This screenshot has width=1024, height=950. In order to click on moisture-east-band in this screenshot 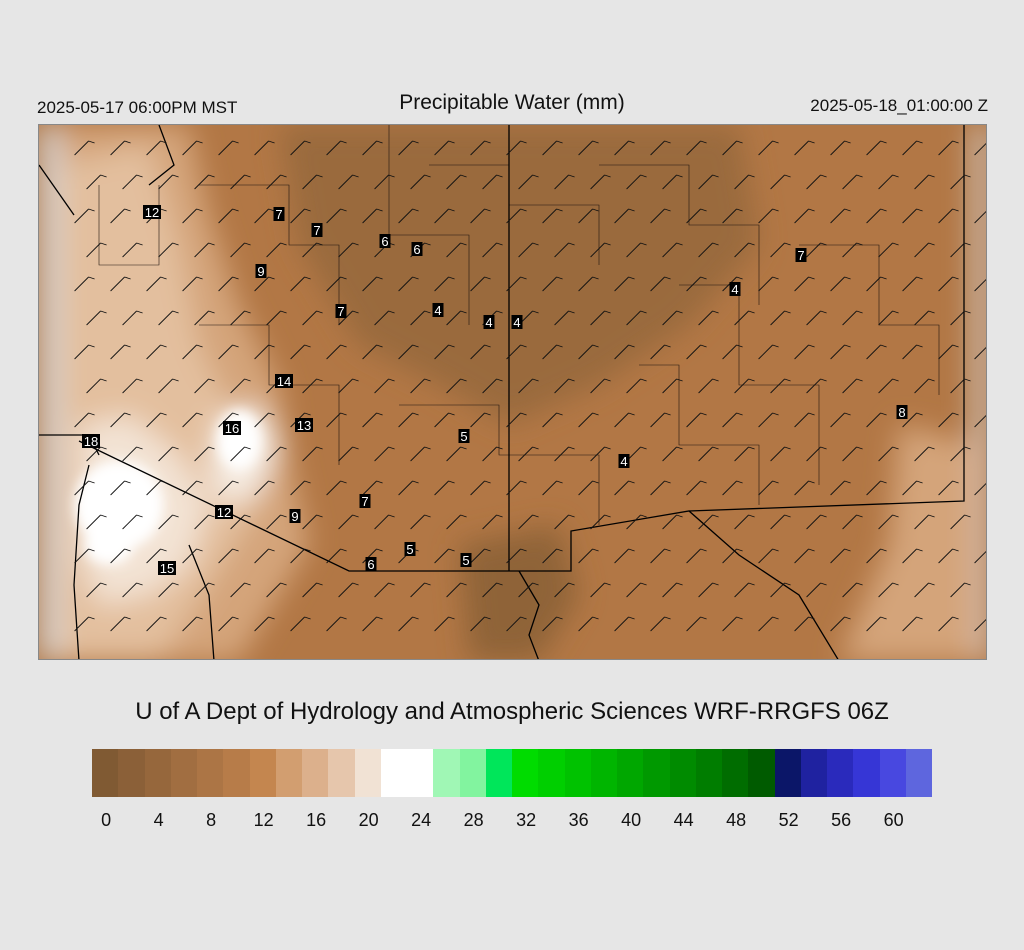, I will do `click(909, 542)`.